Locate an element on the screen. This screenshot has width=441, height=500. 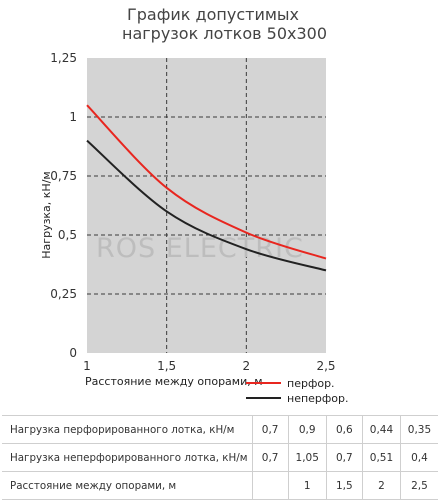
table-row-label: Расстояние между опорами, м is located at coordinates (127, 485).